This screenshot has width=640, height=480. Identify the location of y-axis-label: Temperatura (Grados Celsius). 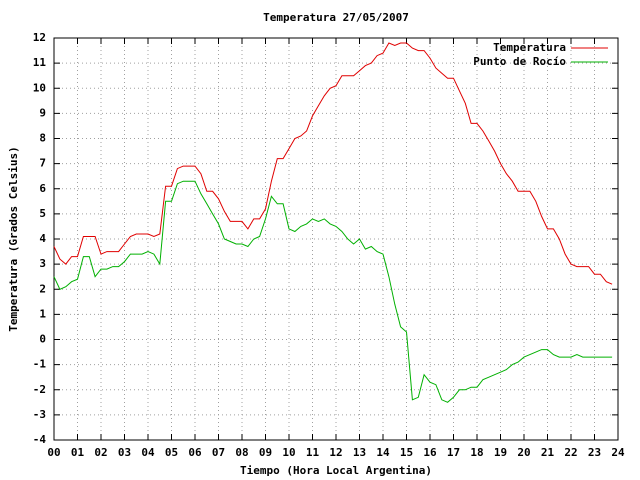
(13, 238).